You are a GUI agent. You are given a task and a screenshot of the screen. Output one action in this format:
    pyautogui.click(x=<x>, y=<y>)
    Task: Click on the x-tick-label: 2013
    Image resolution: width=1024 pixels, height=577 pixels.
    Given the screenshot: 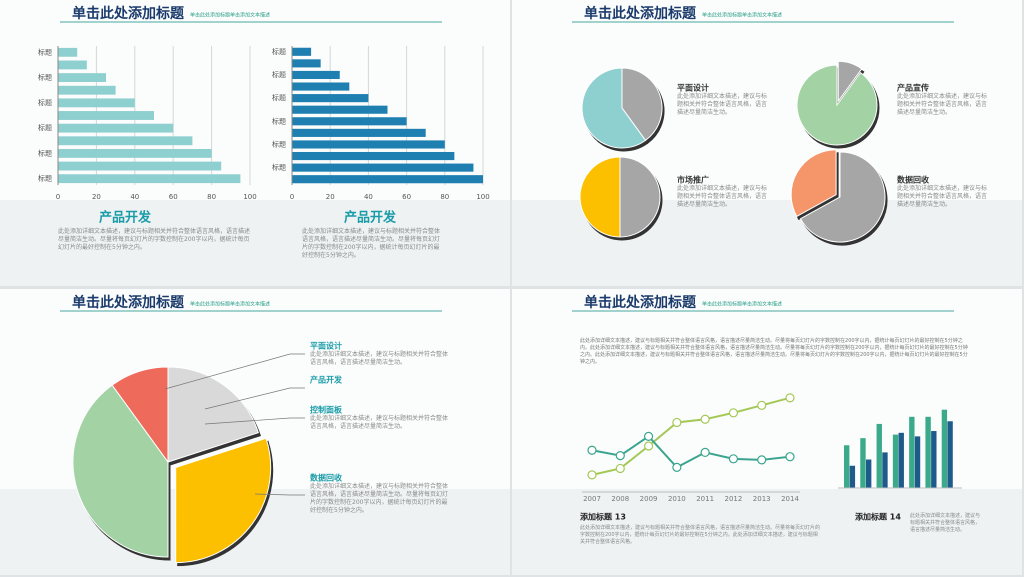 What is the action you would take?
    pyautogui.click(x=762, y=499)
    